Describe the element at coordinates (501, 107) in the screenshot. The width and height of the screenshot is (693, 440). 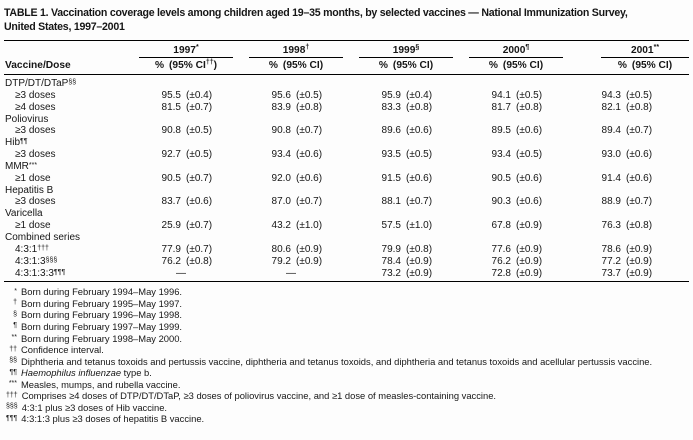
I see `coverage-percent-value: 81.7` at that location.